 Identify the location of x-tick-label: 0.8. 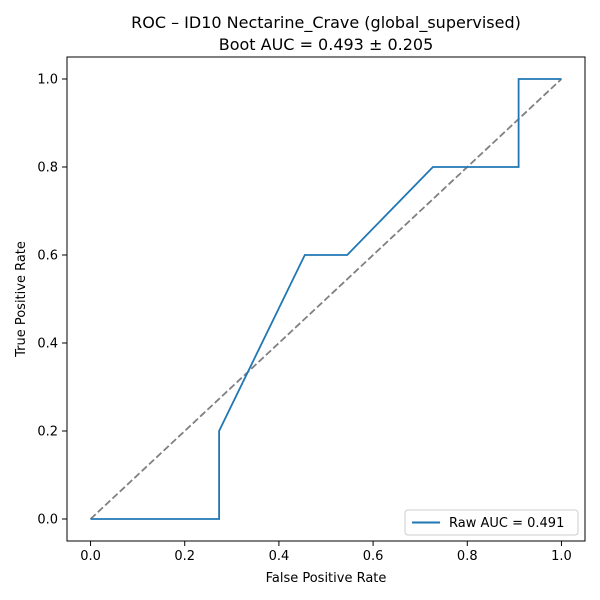
(467, 556).